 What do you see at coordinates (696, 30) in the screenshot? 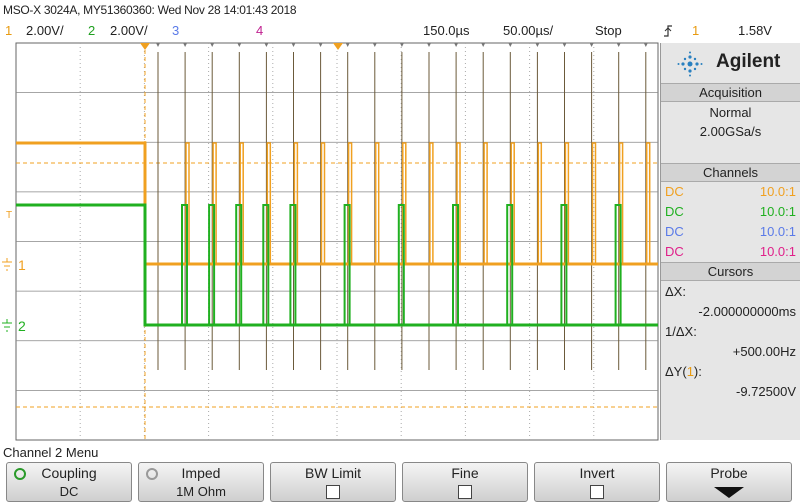
I see `trigger-source: 1` at bounding box center [696, 30].